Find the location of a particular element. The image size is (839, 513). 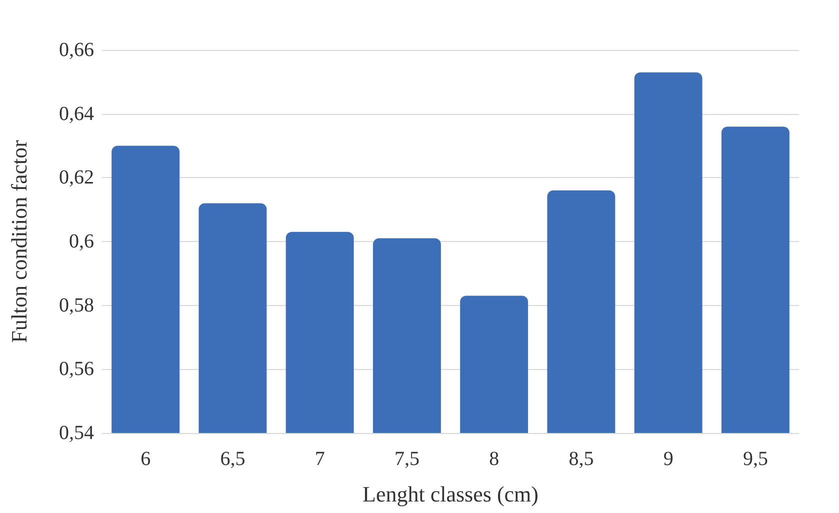

x-tick-label: 8,5 is located at coordinates (581, 459).